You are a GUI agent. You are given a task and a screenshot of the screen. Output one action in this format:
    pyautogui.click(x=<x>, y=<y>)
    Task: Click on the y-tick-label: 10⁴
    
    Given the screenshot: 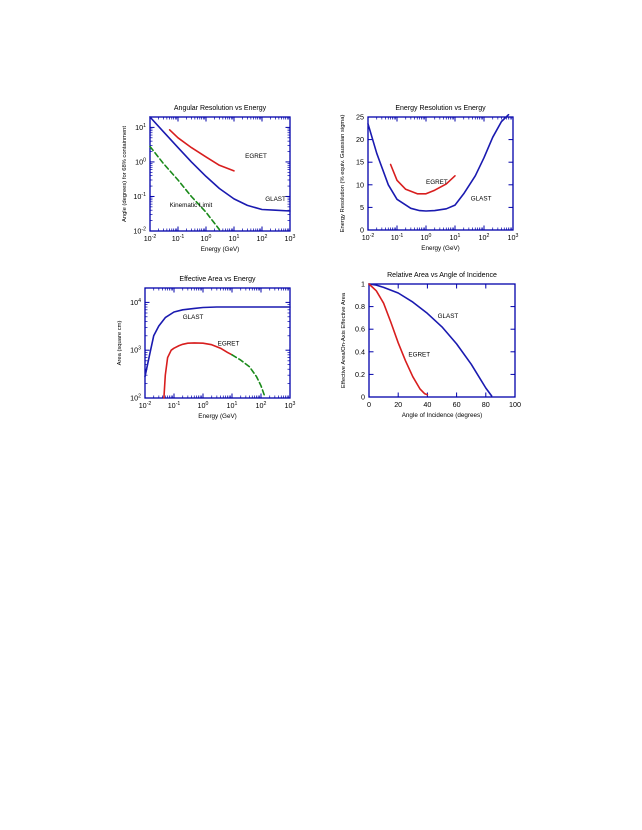 What is the action you would take?
    pyautogui.click(x=135, y=302)
    